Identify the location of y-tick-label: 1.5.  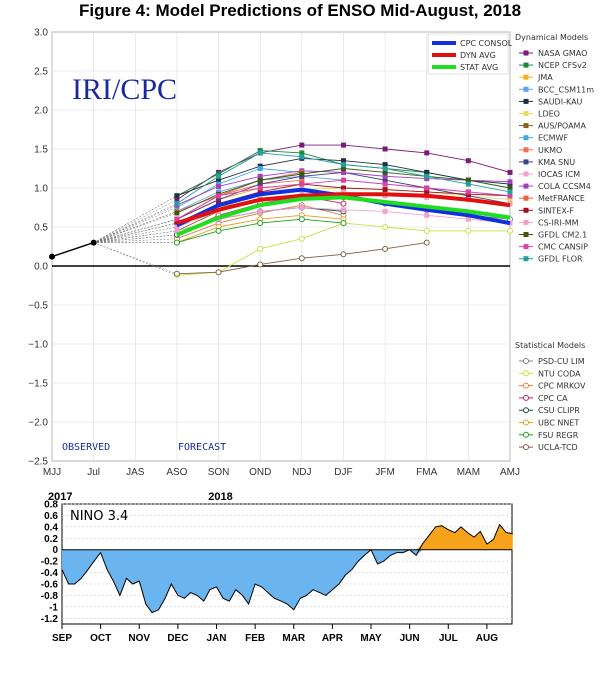
(41, 150).